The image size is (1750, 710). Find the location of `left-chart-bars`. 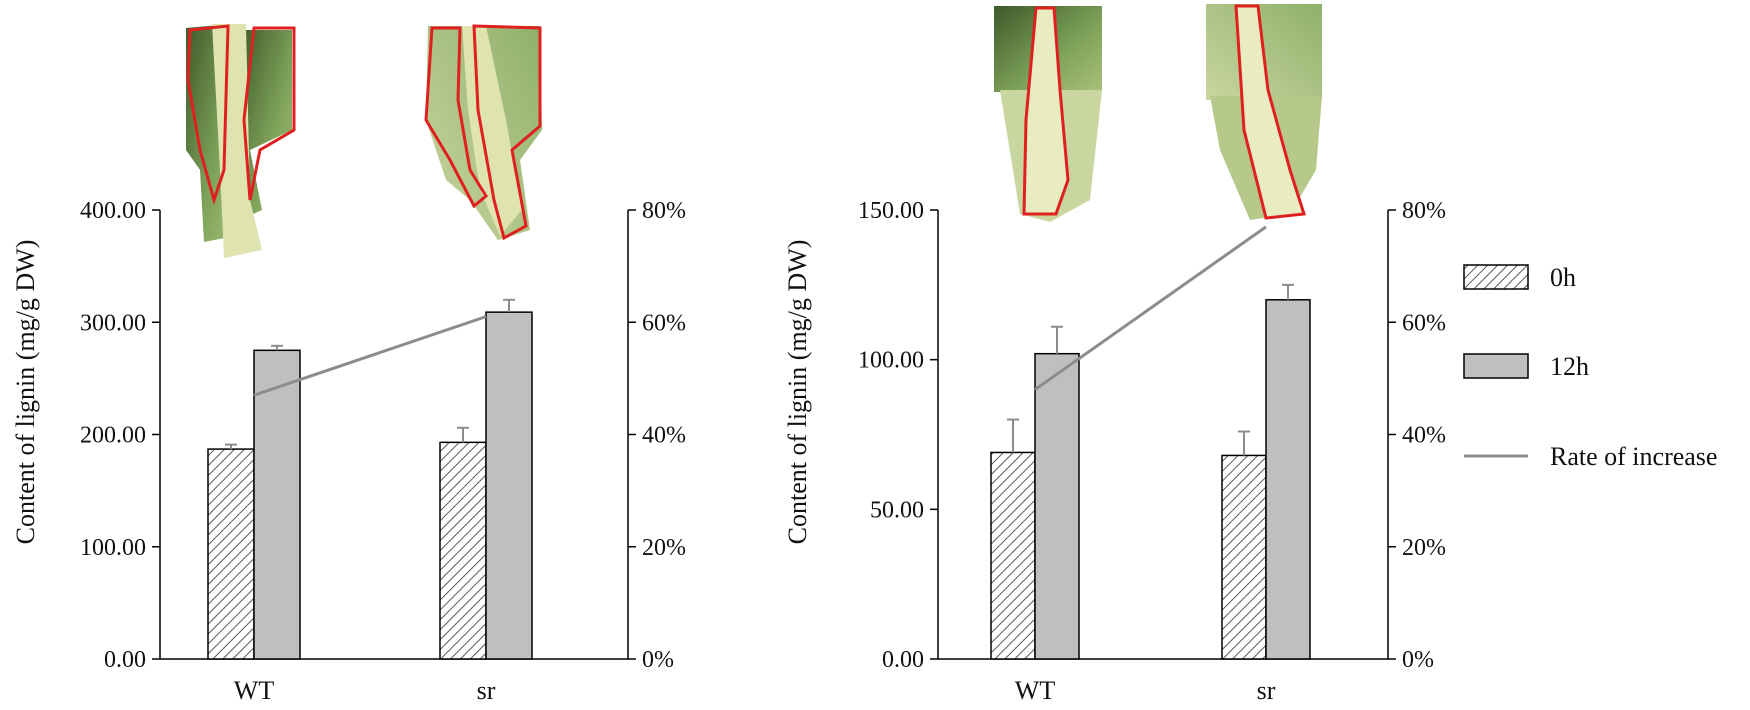

left-chart-bars is located at coordinates (370, 485).